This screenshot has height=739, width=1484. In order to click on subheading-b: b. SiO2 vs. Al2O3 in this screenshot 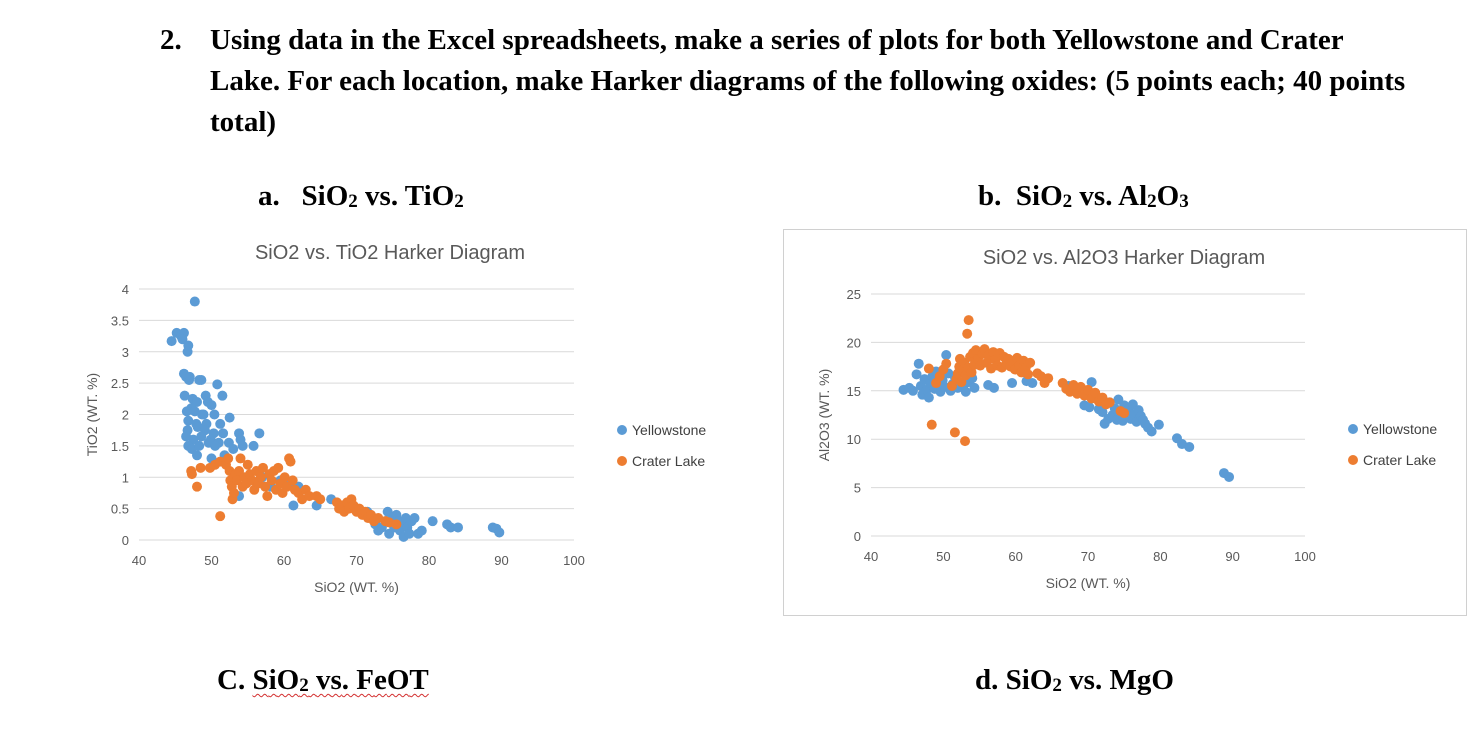, I will do `click(1083, 196)`.